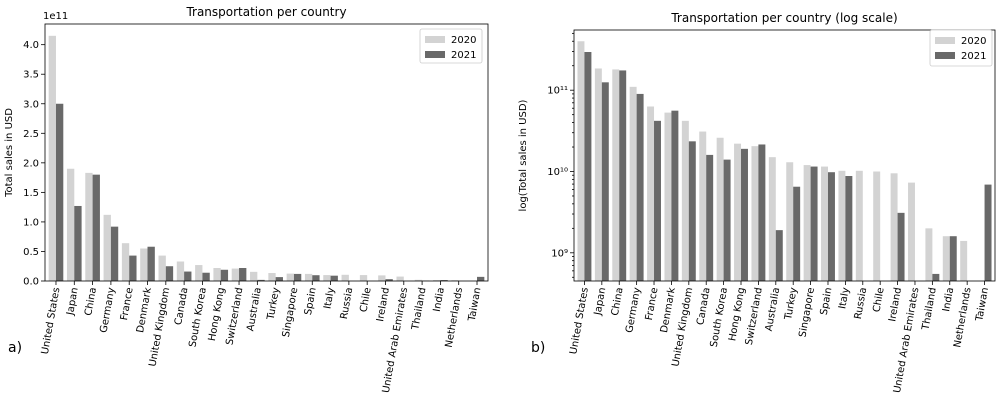  Describe the element at coordinates (347, 304) in the screenshot. I see `x-tick-label: Russia` at that location.